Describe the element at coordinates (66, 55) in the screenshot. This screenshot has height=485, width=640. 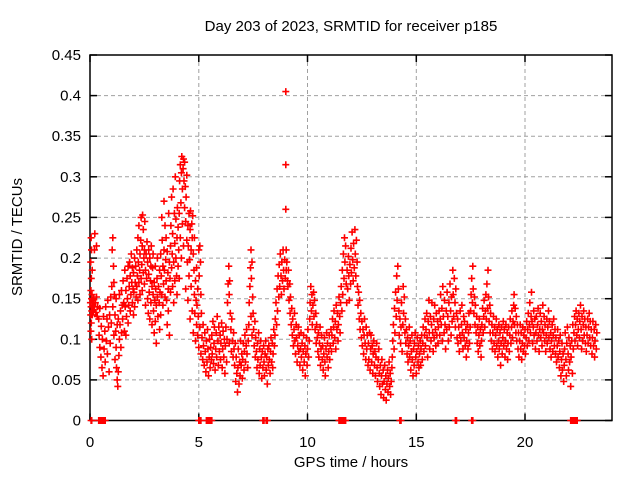
I see `y-tick-label: 0.45` at that location.